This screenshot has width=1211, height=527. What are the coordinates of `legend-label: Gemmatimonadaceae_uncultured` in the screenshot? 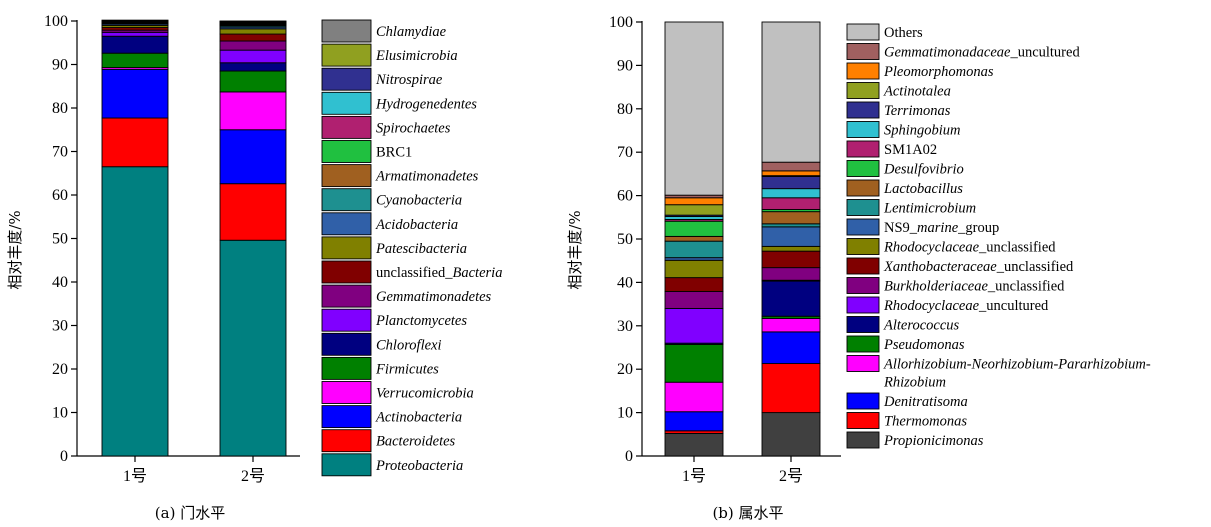 It's located at (982, 53).